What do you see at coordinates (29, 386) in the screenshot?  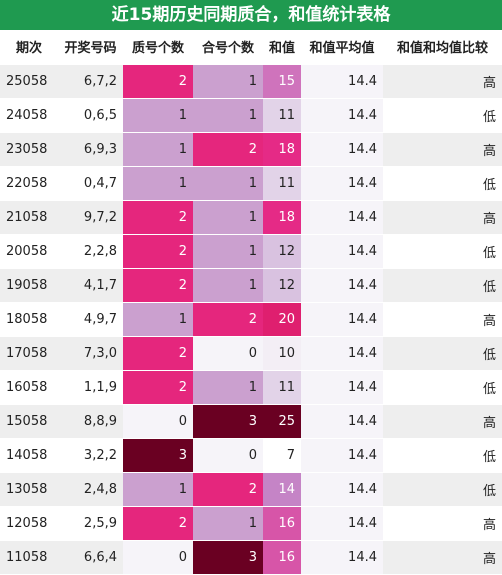 I see `period-cell: 16058` at bounding box center [29, 386].